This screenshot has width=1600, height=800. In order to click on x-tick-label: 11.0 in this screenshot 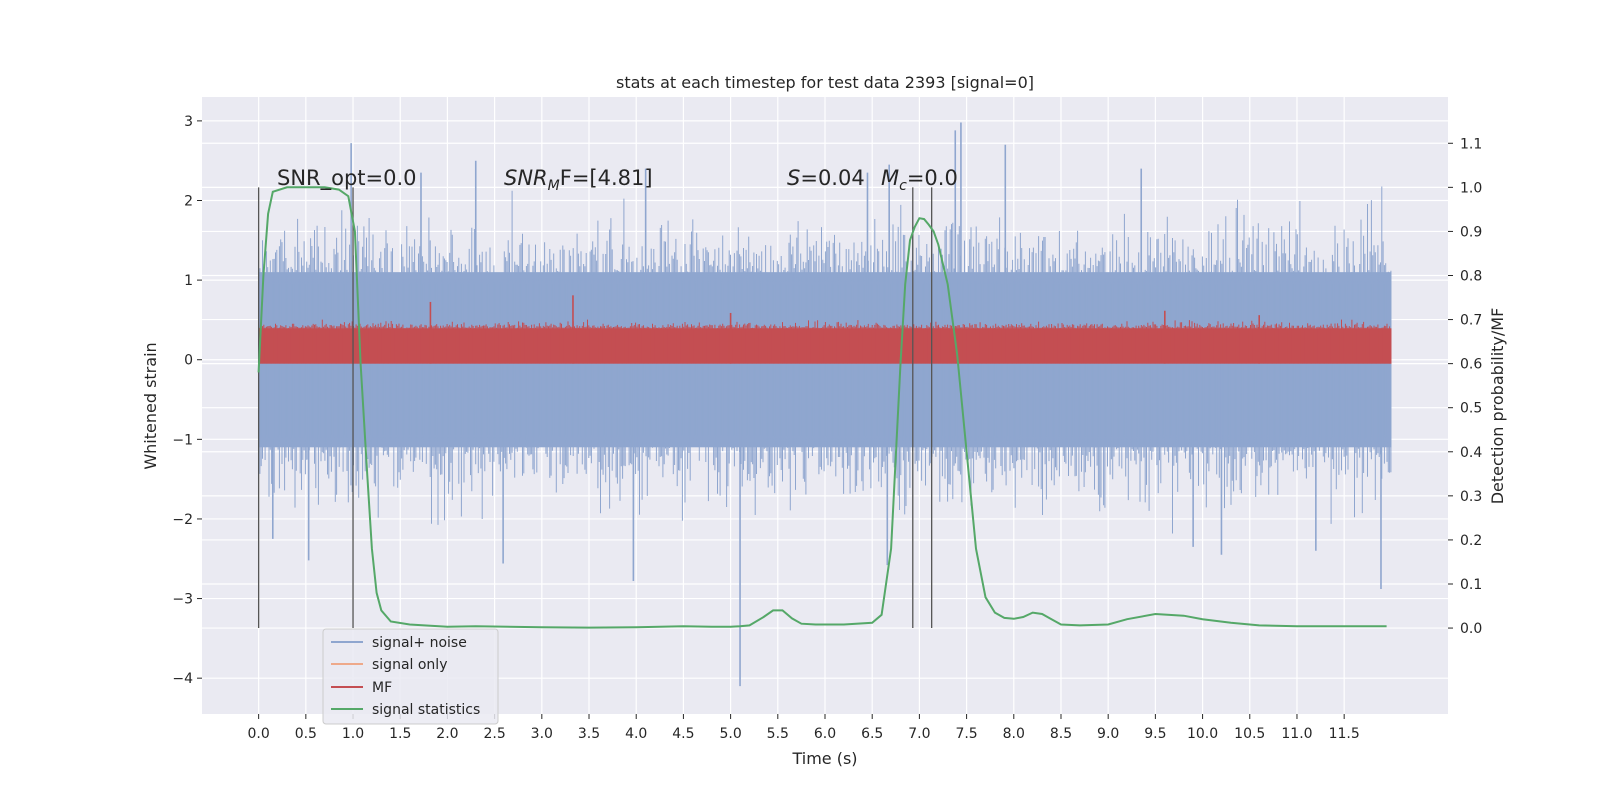, I will do `click(1296, 734)`.